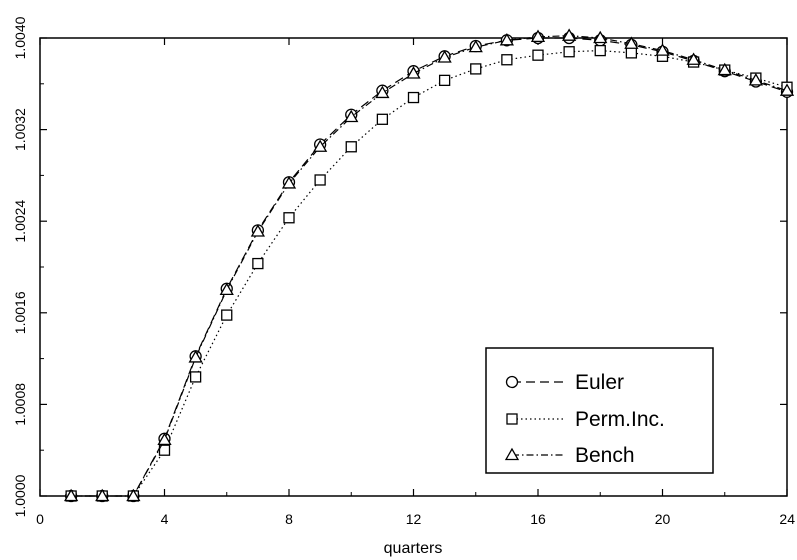 Image resolution: width=797 pixels, height=560 pixels. What do you see at coordinates (599, 382) in the screenshot?
I see `legend-label: Euler` at bounding box center [599, 382].